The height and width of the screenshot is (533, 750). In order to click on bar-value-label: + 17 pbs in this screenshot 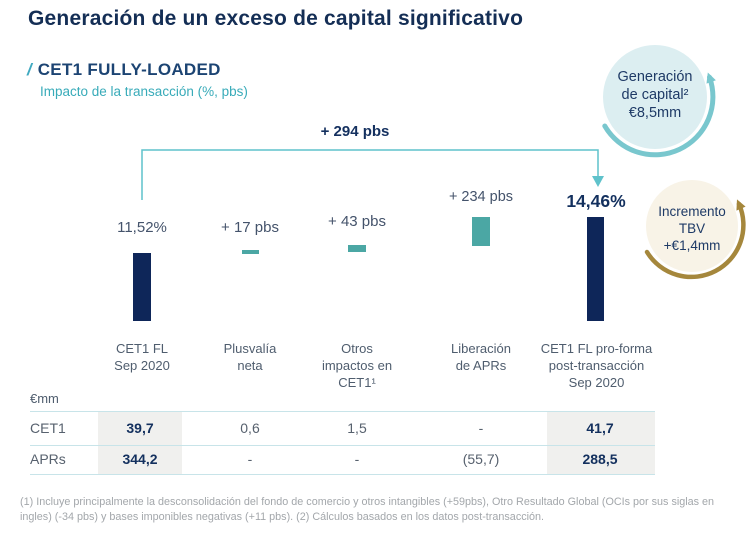, I will do `click(250, 227)`.